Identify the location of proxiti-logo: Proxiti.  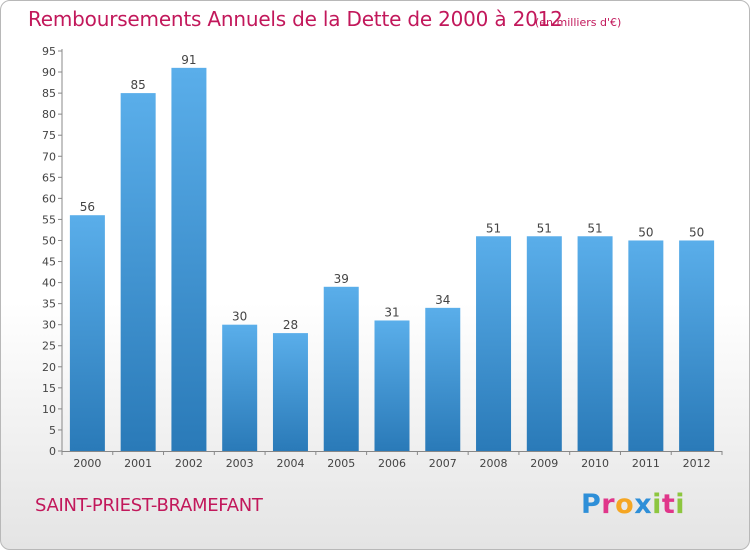
(633, 504).